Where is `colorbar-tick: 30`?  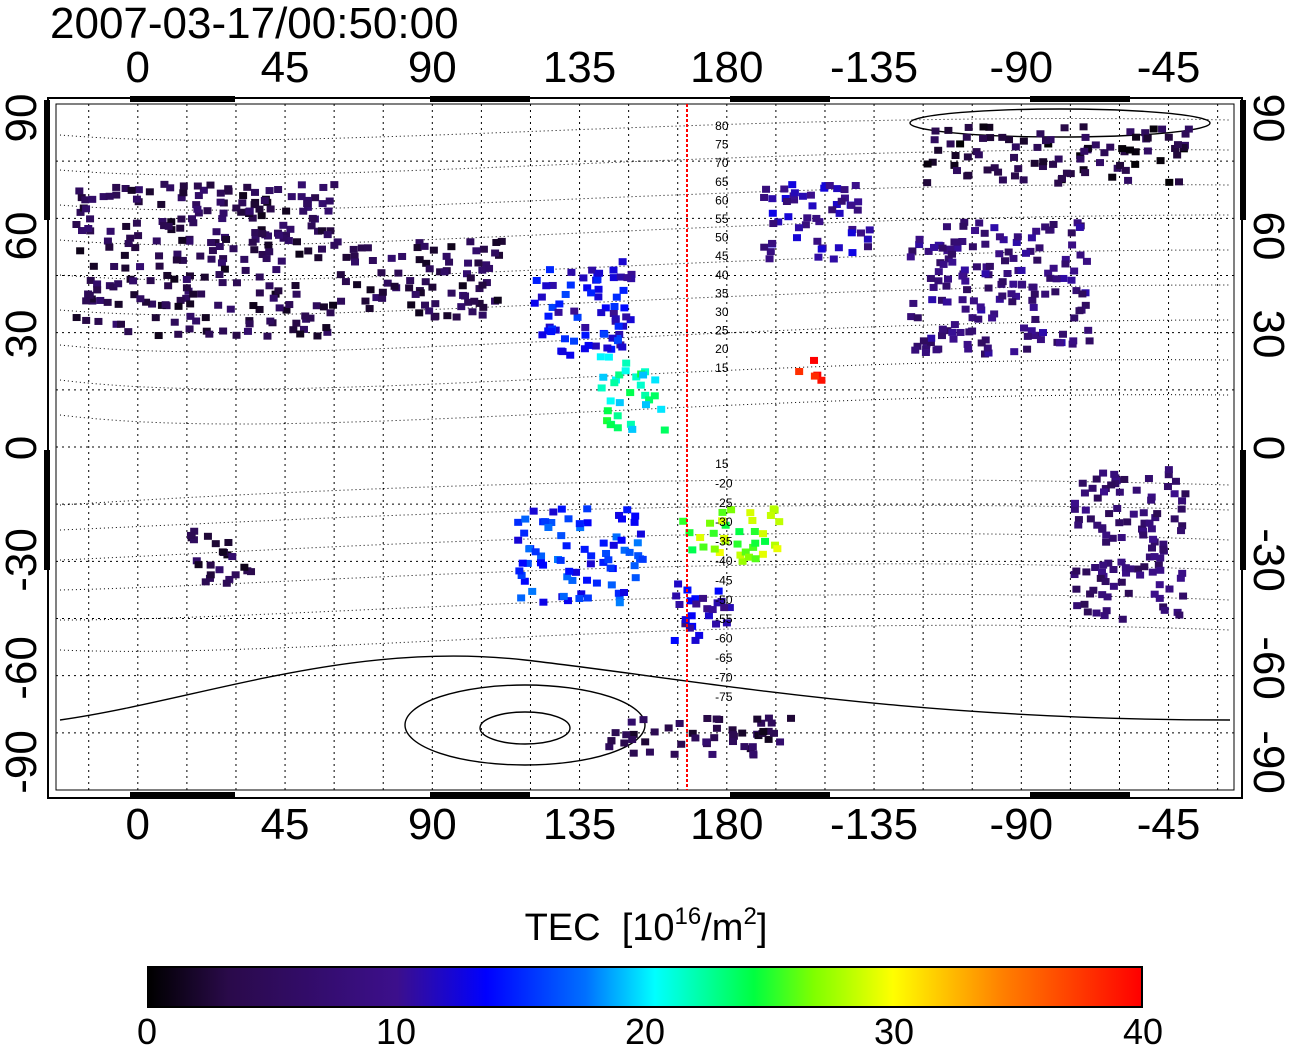
colorbar-tick: 30 is located at coordinates (894, 1031).